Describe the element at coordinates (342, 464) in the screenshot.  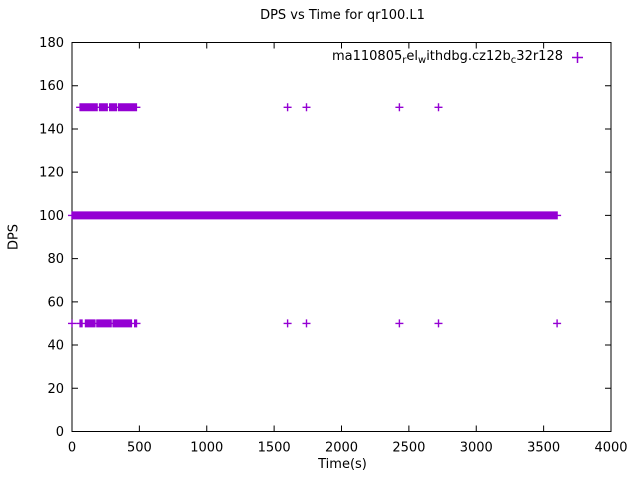
I see `x-axis-label: Time(s)` at that location.